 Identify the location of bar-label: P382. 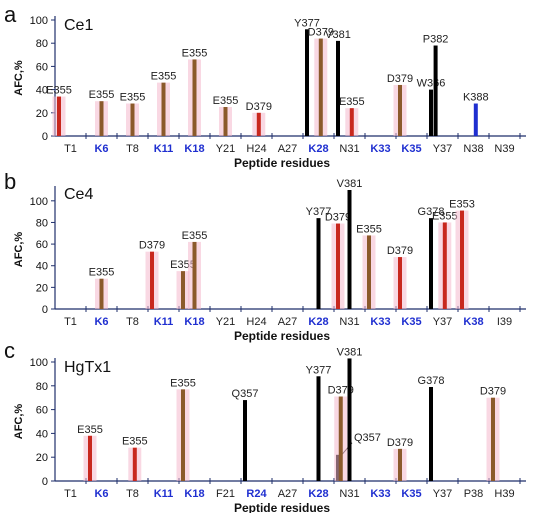
(436, 40).